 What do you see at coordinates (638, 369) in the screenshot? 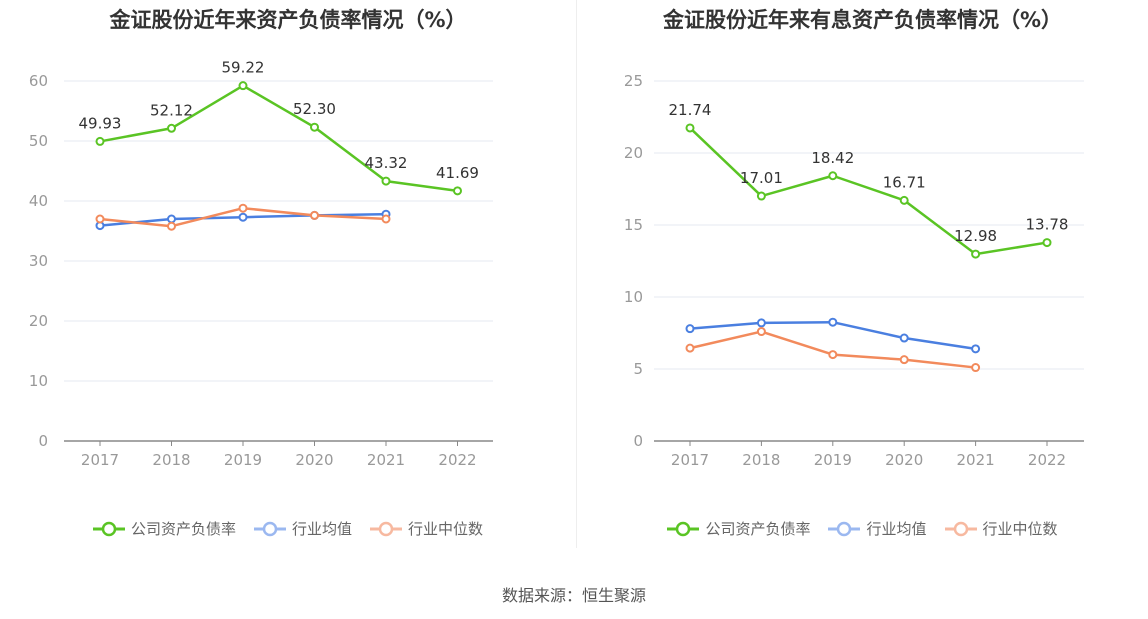
I see `y-tick-label: 5` at bounding box center [638, 369].